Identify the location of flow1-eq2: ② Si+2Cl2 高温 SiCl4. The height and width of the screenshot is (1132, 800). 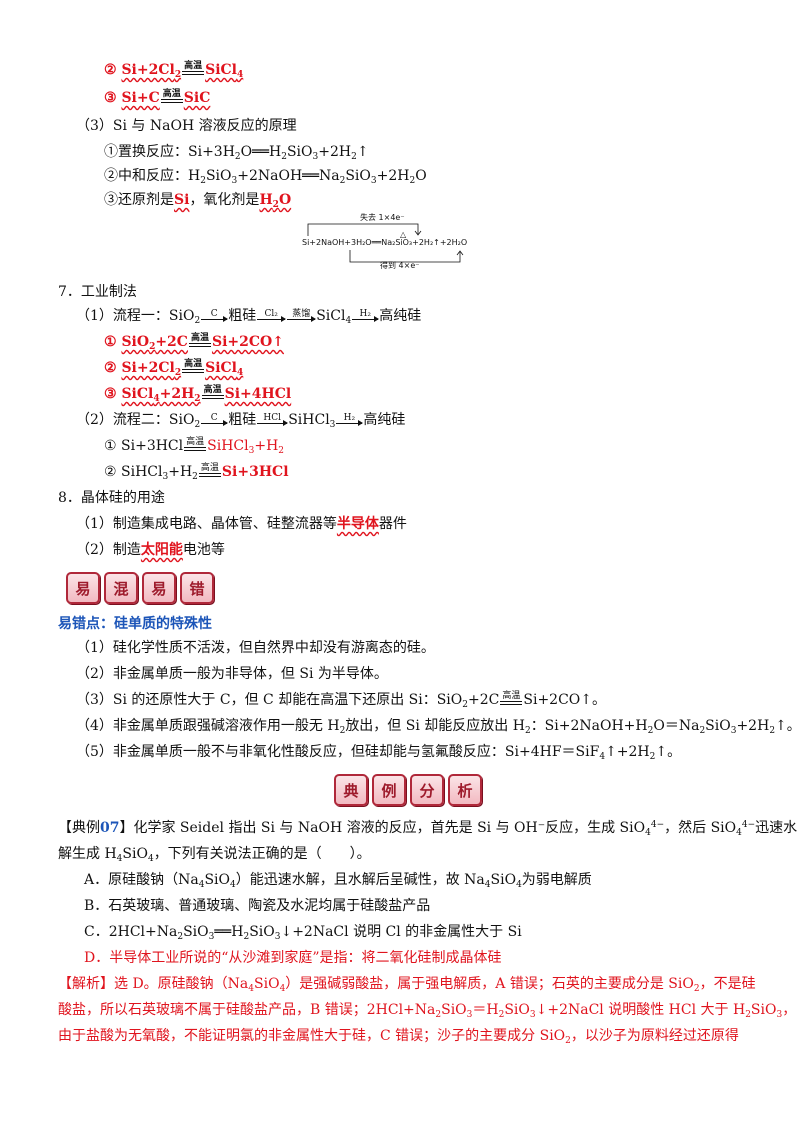
(174, 368).